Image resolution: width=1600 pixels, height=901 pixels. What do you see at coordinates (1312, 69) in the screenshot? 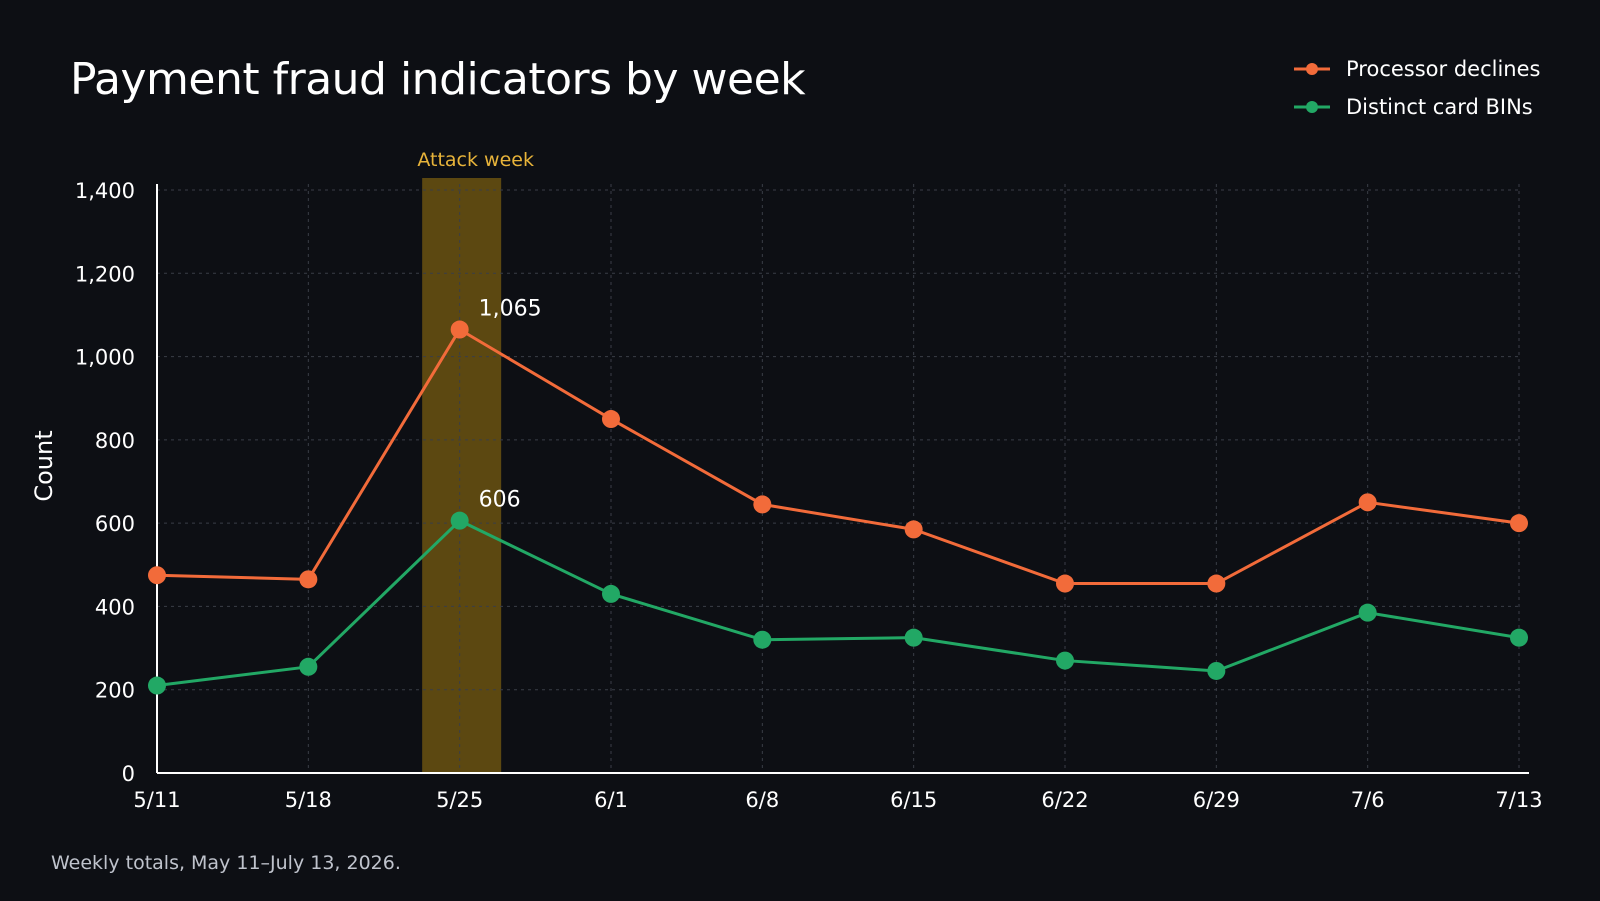
I see `legend-processor-declines-marker` at bounding box center [1312, 69].